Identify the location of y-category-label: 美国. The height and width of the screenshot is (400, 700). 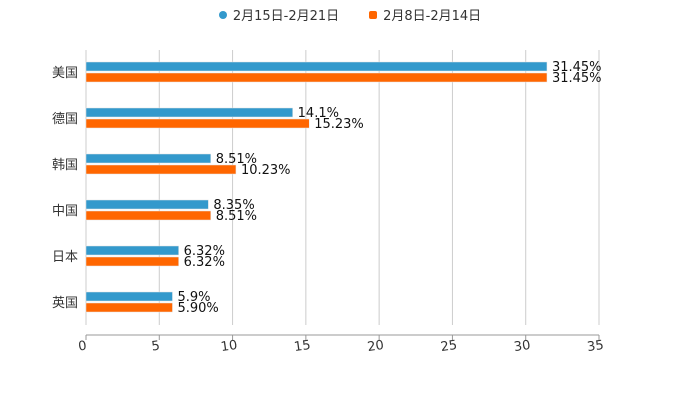
(65, 73).